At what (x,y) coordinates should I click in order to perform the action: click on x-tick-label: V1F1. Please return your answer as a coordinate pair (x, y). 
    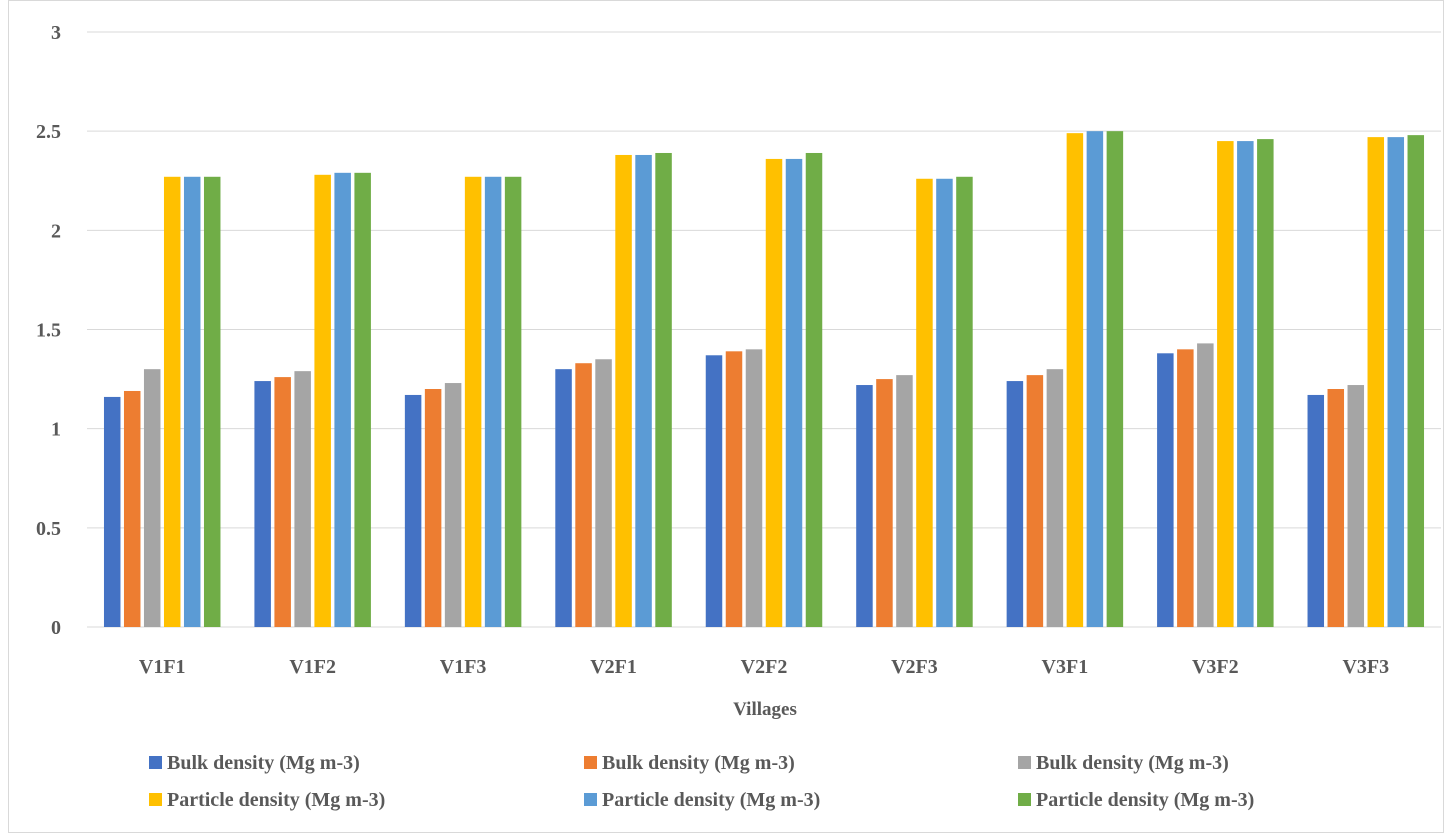
    Looking at the image, I should click on (162, 667).